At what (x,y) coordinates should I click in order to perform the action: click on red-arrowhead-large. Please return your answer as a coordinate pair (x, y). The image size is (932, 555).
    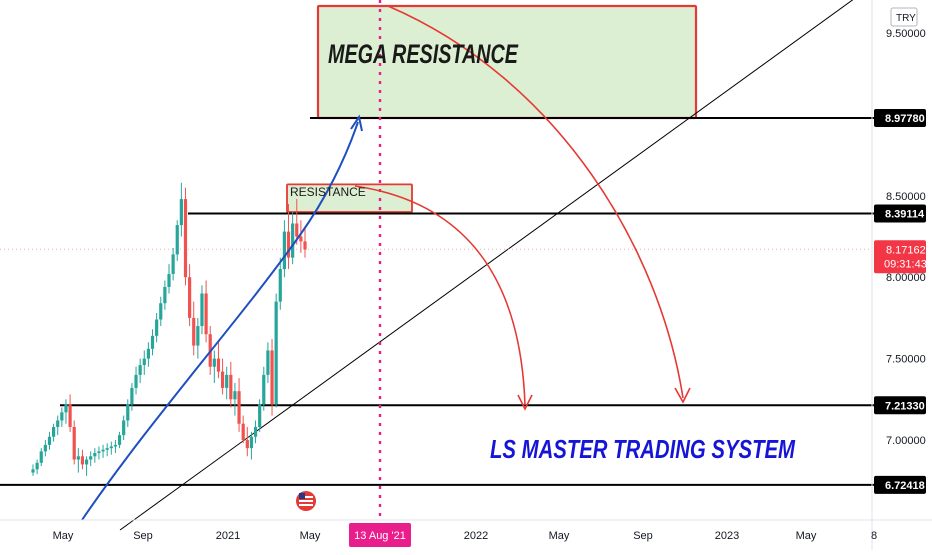
    Looking at the image, I should click on (682, 395).